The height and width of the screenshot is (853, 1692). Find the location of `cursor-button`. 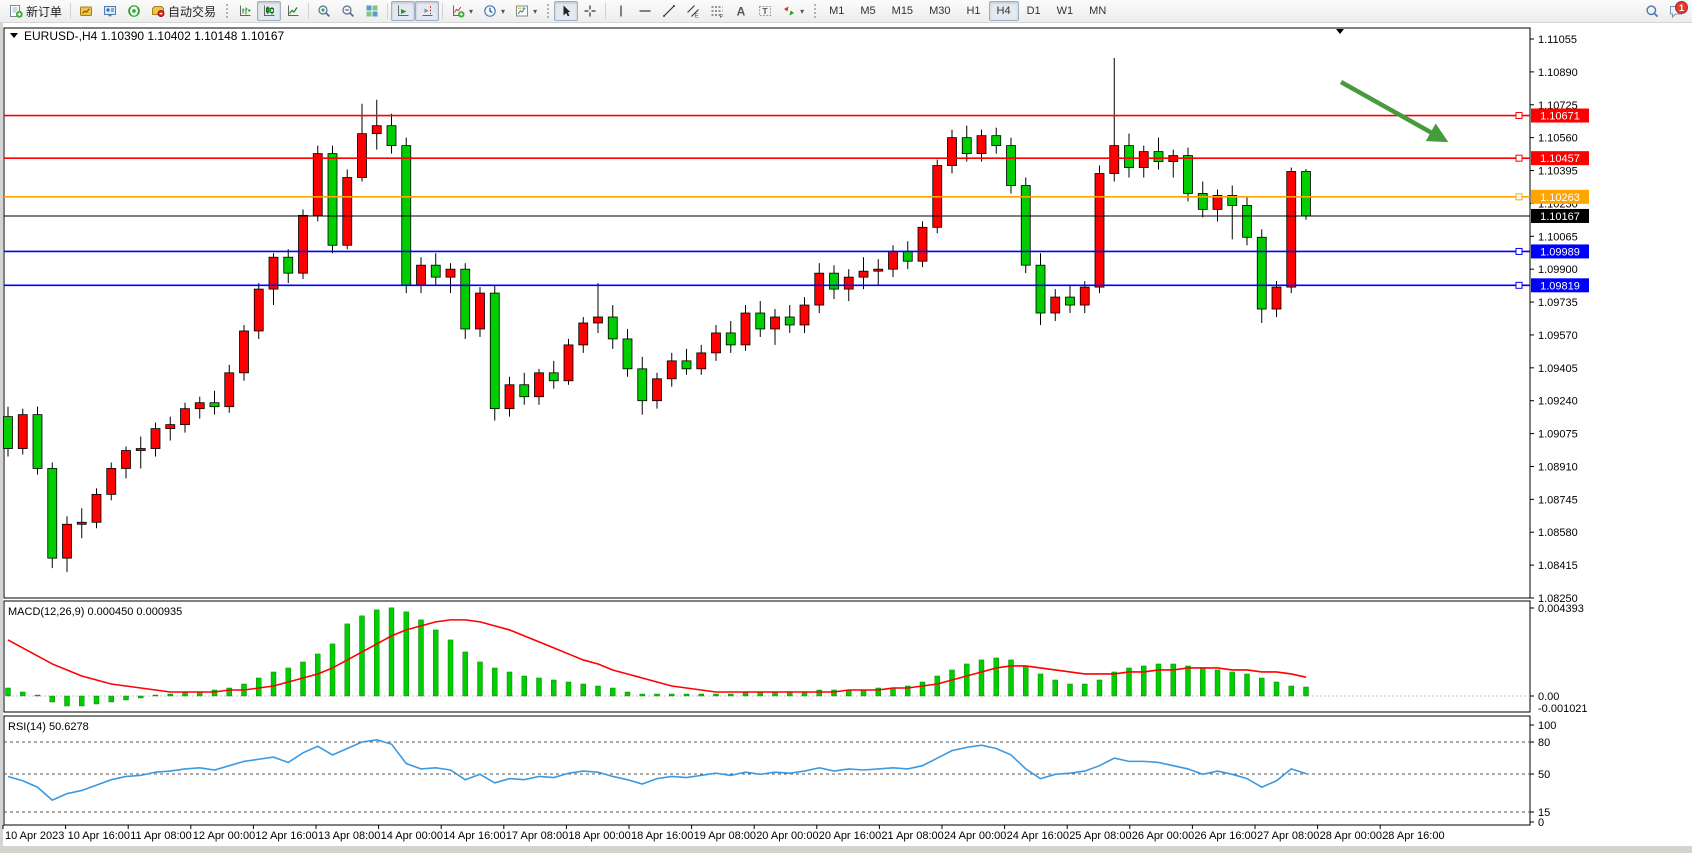

cursor-button is located at coordinates (566, 11).